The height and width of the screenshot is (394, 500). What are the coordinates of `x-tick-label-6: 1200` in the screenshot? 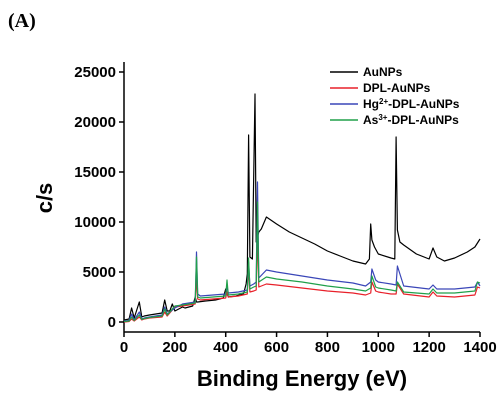 It's located at (428, 347).